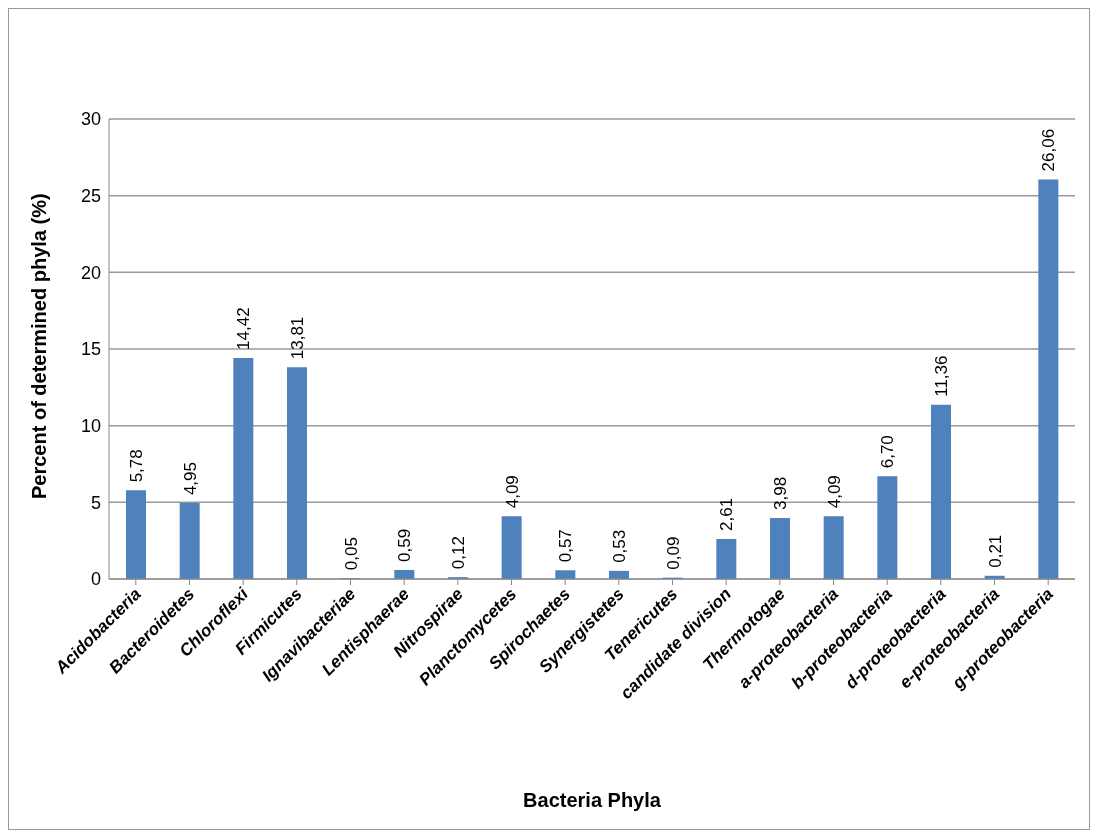 Image resolution: width=1099 pixels, height=838 pixels. What do you see at coordinates (90, 196) in the screenshot?
I see `y-tick-label: 25` at bounding box center [90, 196].